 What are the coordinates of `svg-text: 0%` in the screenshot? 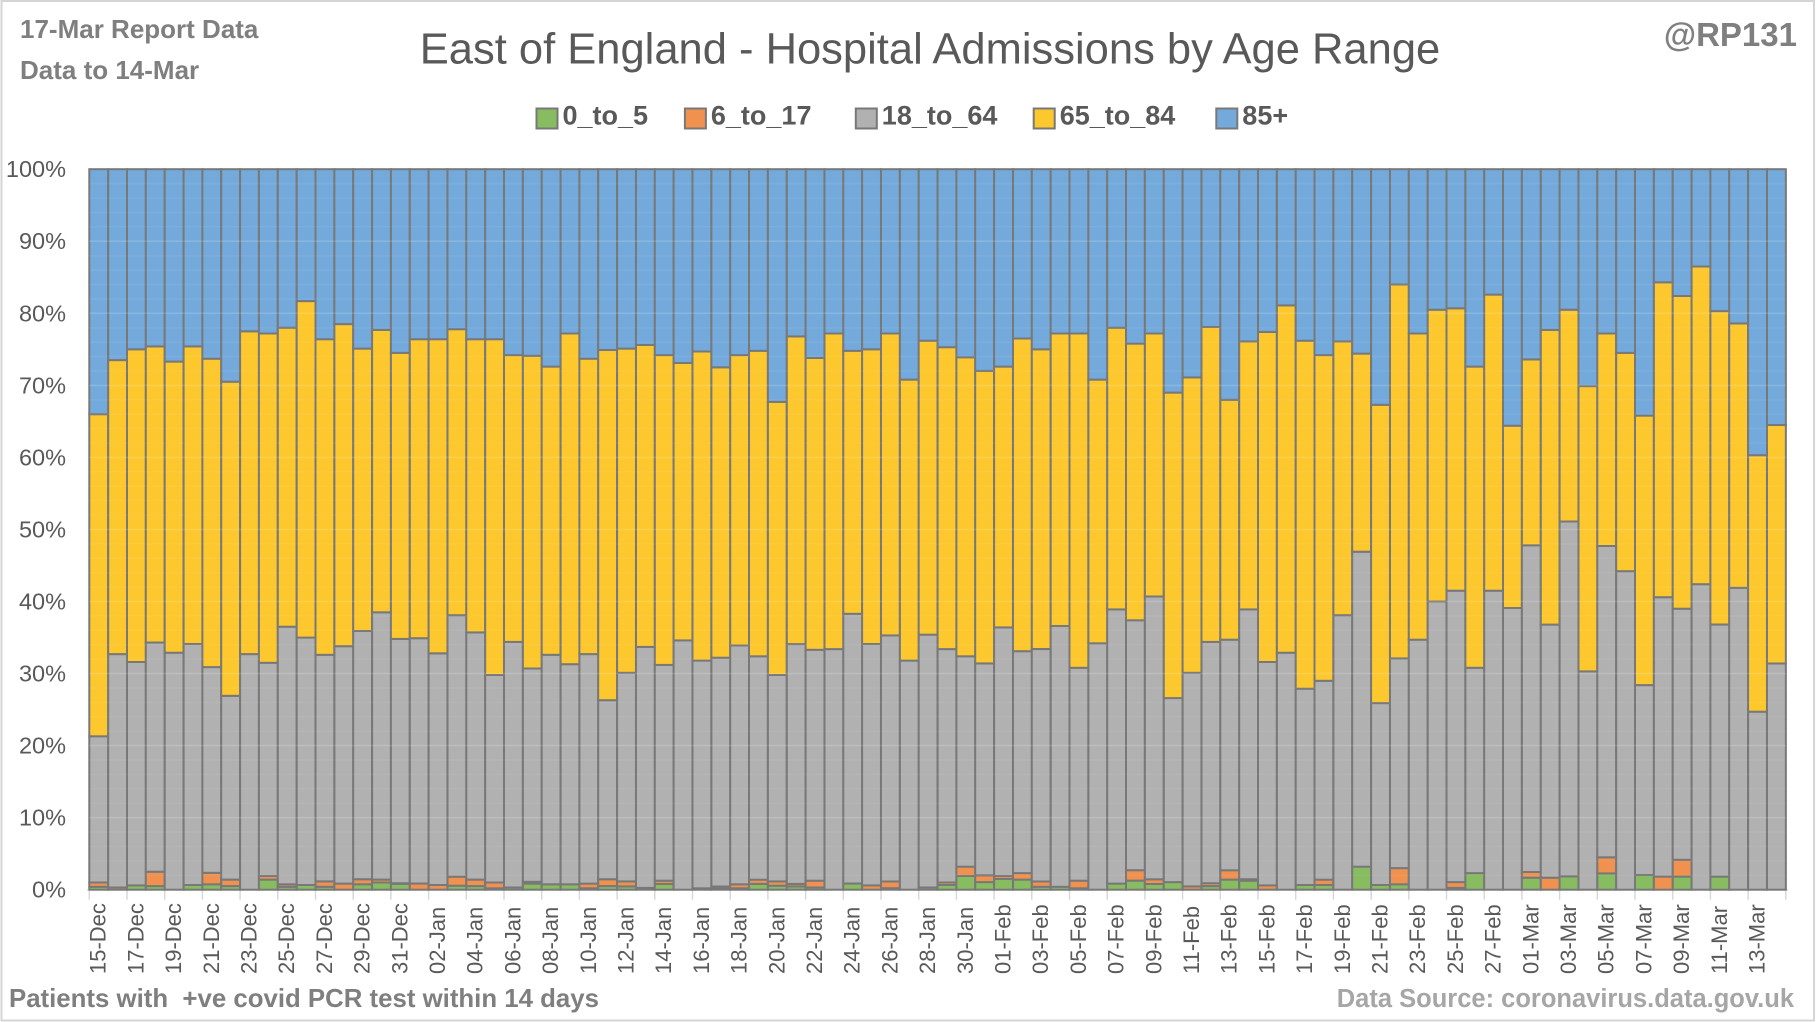 It's located at (49, 890).